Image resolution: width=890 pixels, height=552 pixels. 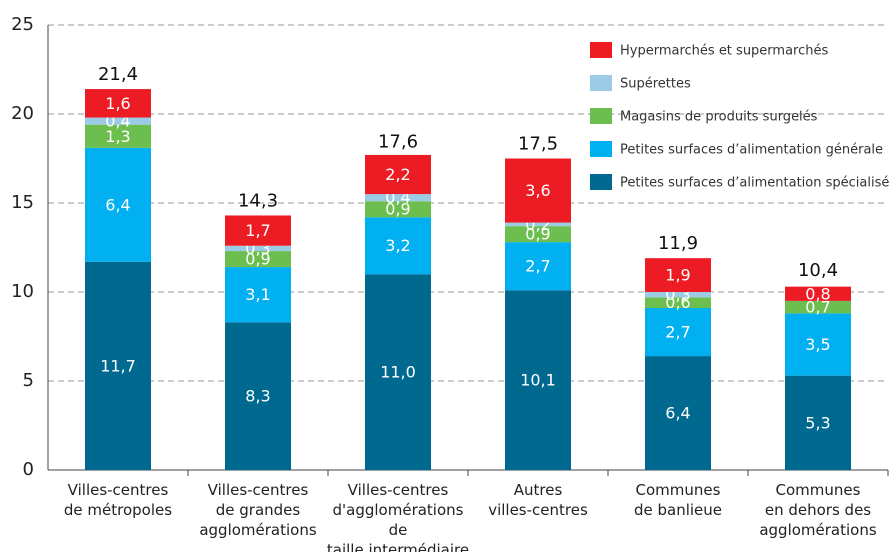 What do you see at coordinates (22, 202) in the screenshot?
I see `y-tick-label: 15` at bounding box center [22, 202].